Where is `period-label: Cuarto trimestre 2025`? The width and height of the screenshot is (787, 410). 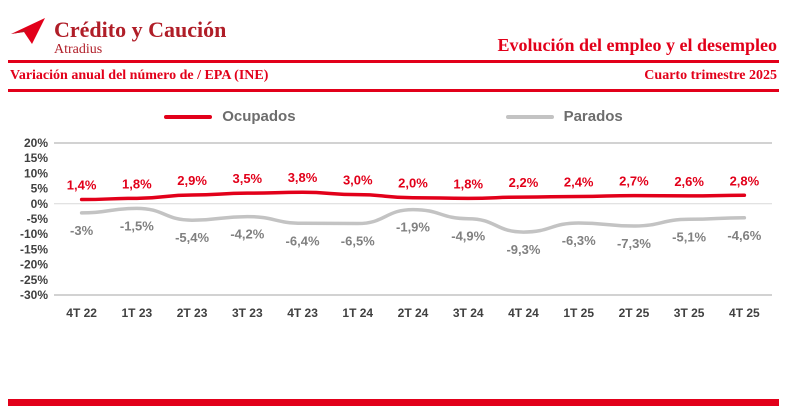 period-label: Cuarto trimestre 2025 is located at coordinates (710, 75).